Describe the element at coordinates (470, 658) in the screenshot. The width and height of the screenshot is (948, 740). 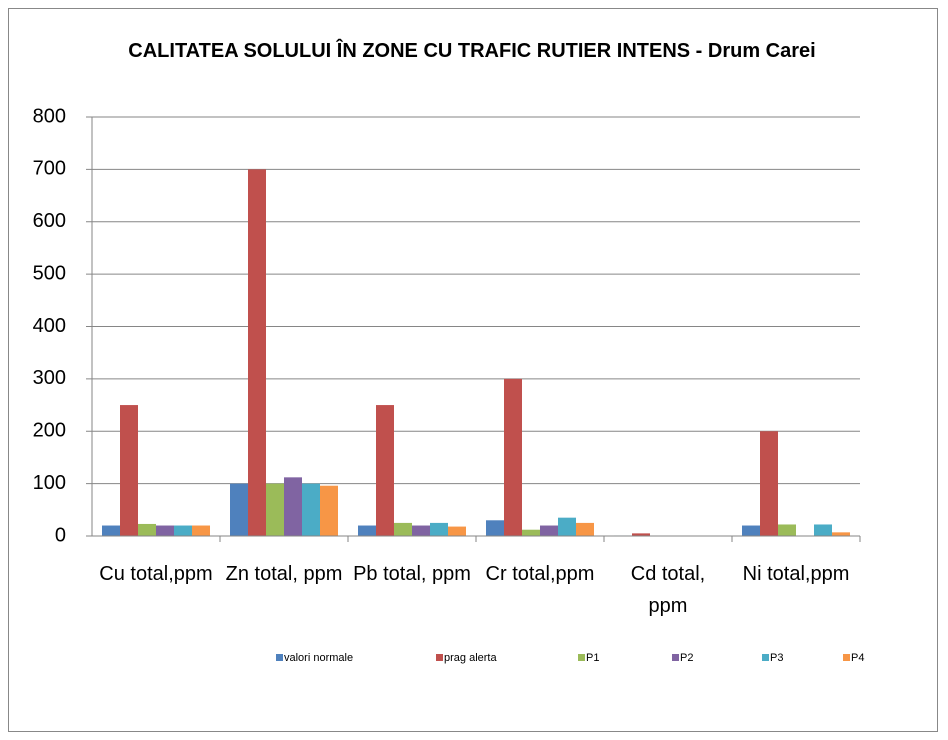
I see `legend-label: prag alerta` at that location.